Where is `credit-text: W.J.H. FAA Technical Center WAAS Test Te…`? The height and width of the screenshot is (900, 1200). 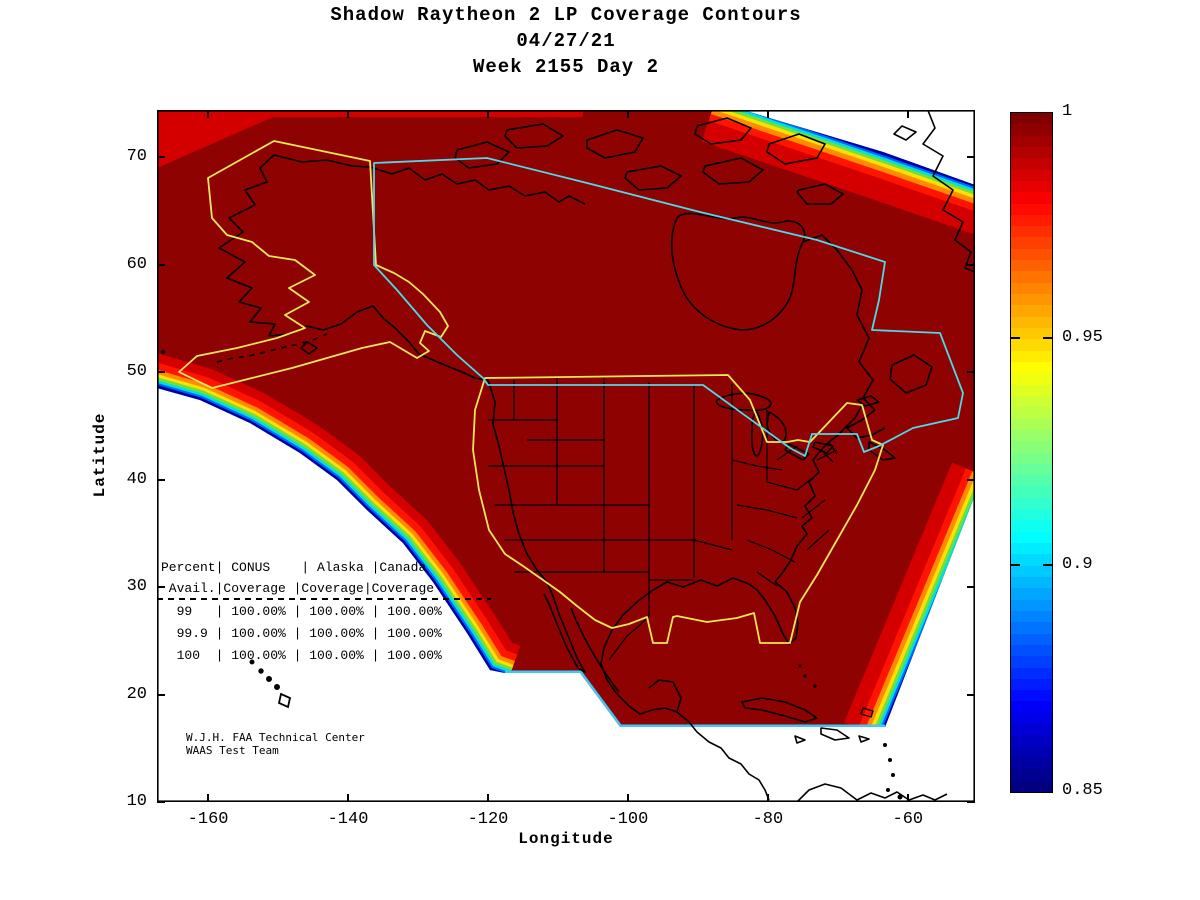 credit-text: W.J.H. FAA Technical Center WAAS Test Te… is located at coordinates (275, 744).